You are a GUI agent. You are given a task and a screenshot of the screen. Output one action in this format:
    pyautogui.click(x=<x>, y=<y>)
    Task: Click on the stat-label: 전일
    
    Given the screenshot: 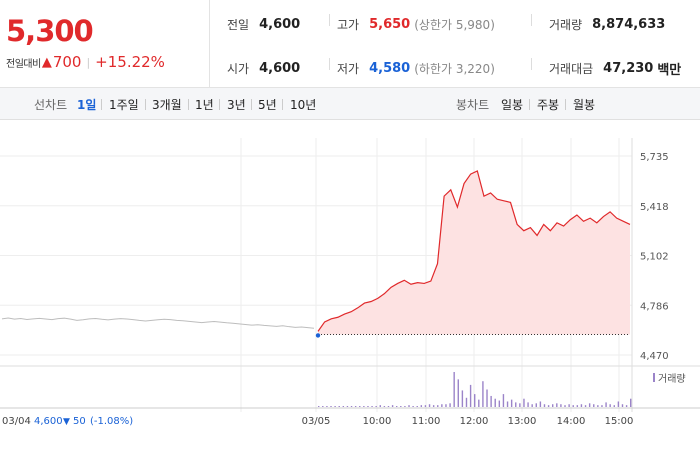 What is the action you would take?
    pyautogui.click(x=238, y=24)
    